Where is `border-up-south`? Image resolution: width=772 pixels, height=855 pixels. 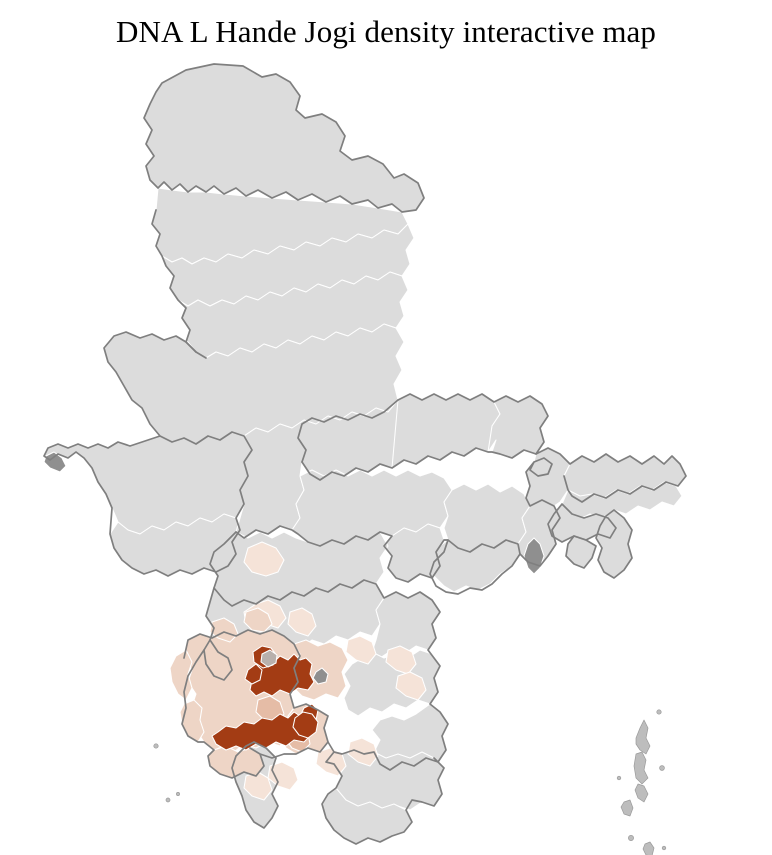 border-up-south is located at coordinates (348, 431).